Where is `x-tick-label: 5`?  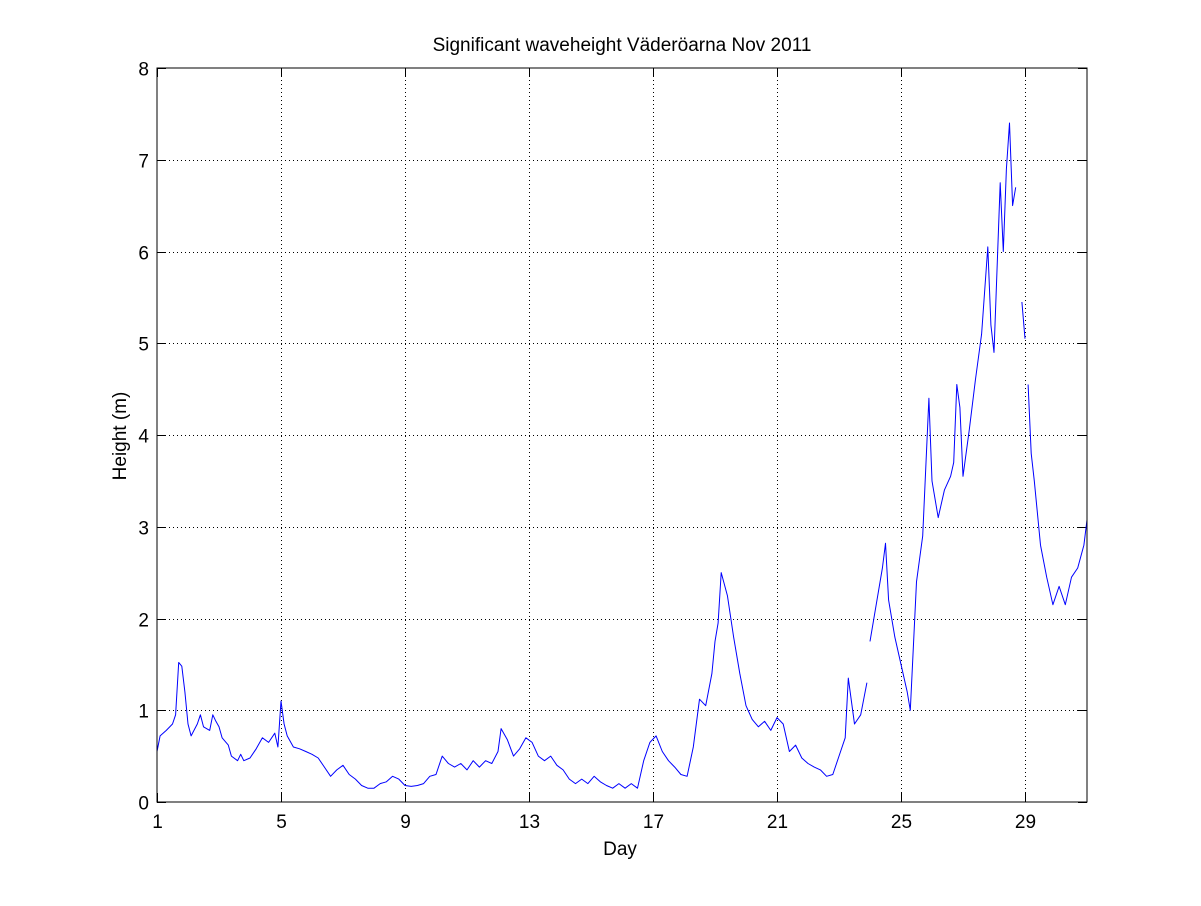
x-tick-label: 5 is located at coordinates (281, 822).